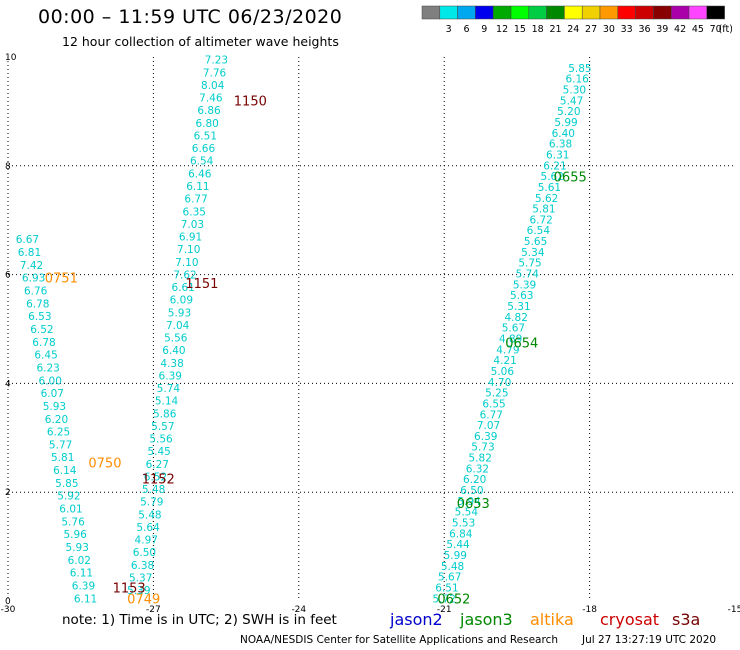 This screenshot has width=740, height=650. What do you see at coordinates (181, 301) in the screenshot?
I see `swh-value-label: 6.09` at bounding box center [181, 301].